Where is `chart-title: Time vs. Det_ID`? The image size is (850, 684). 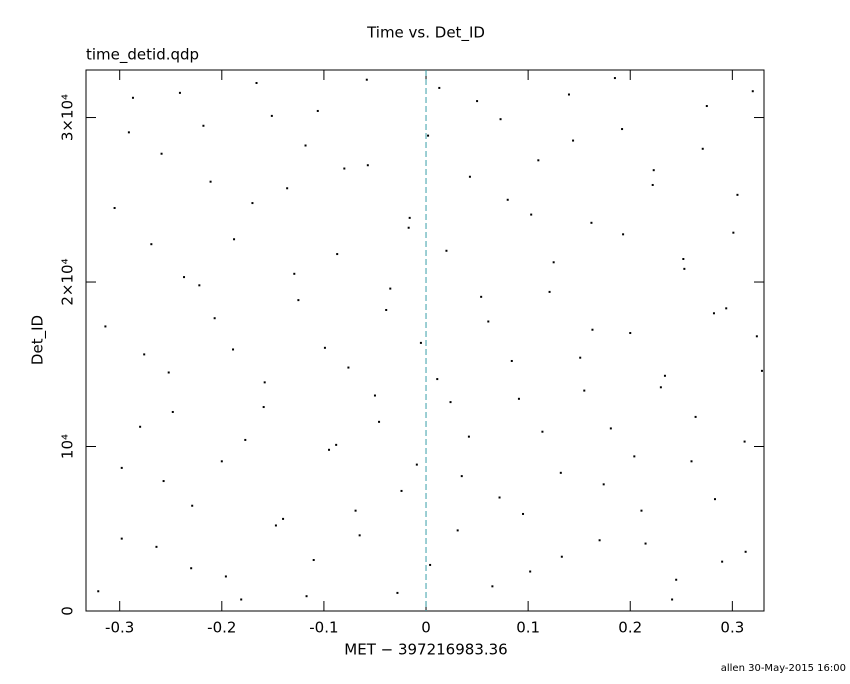
chart-title: Time vs. Det_ID is located at coordinates (425, 33).